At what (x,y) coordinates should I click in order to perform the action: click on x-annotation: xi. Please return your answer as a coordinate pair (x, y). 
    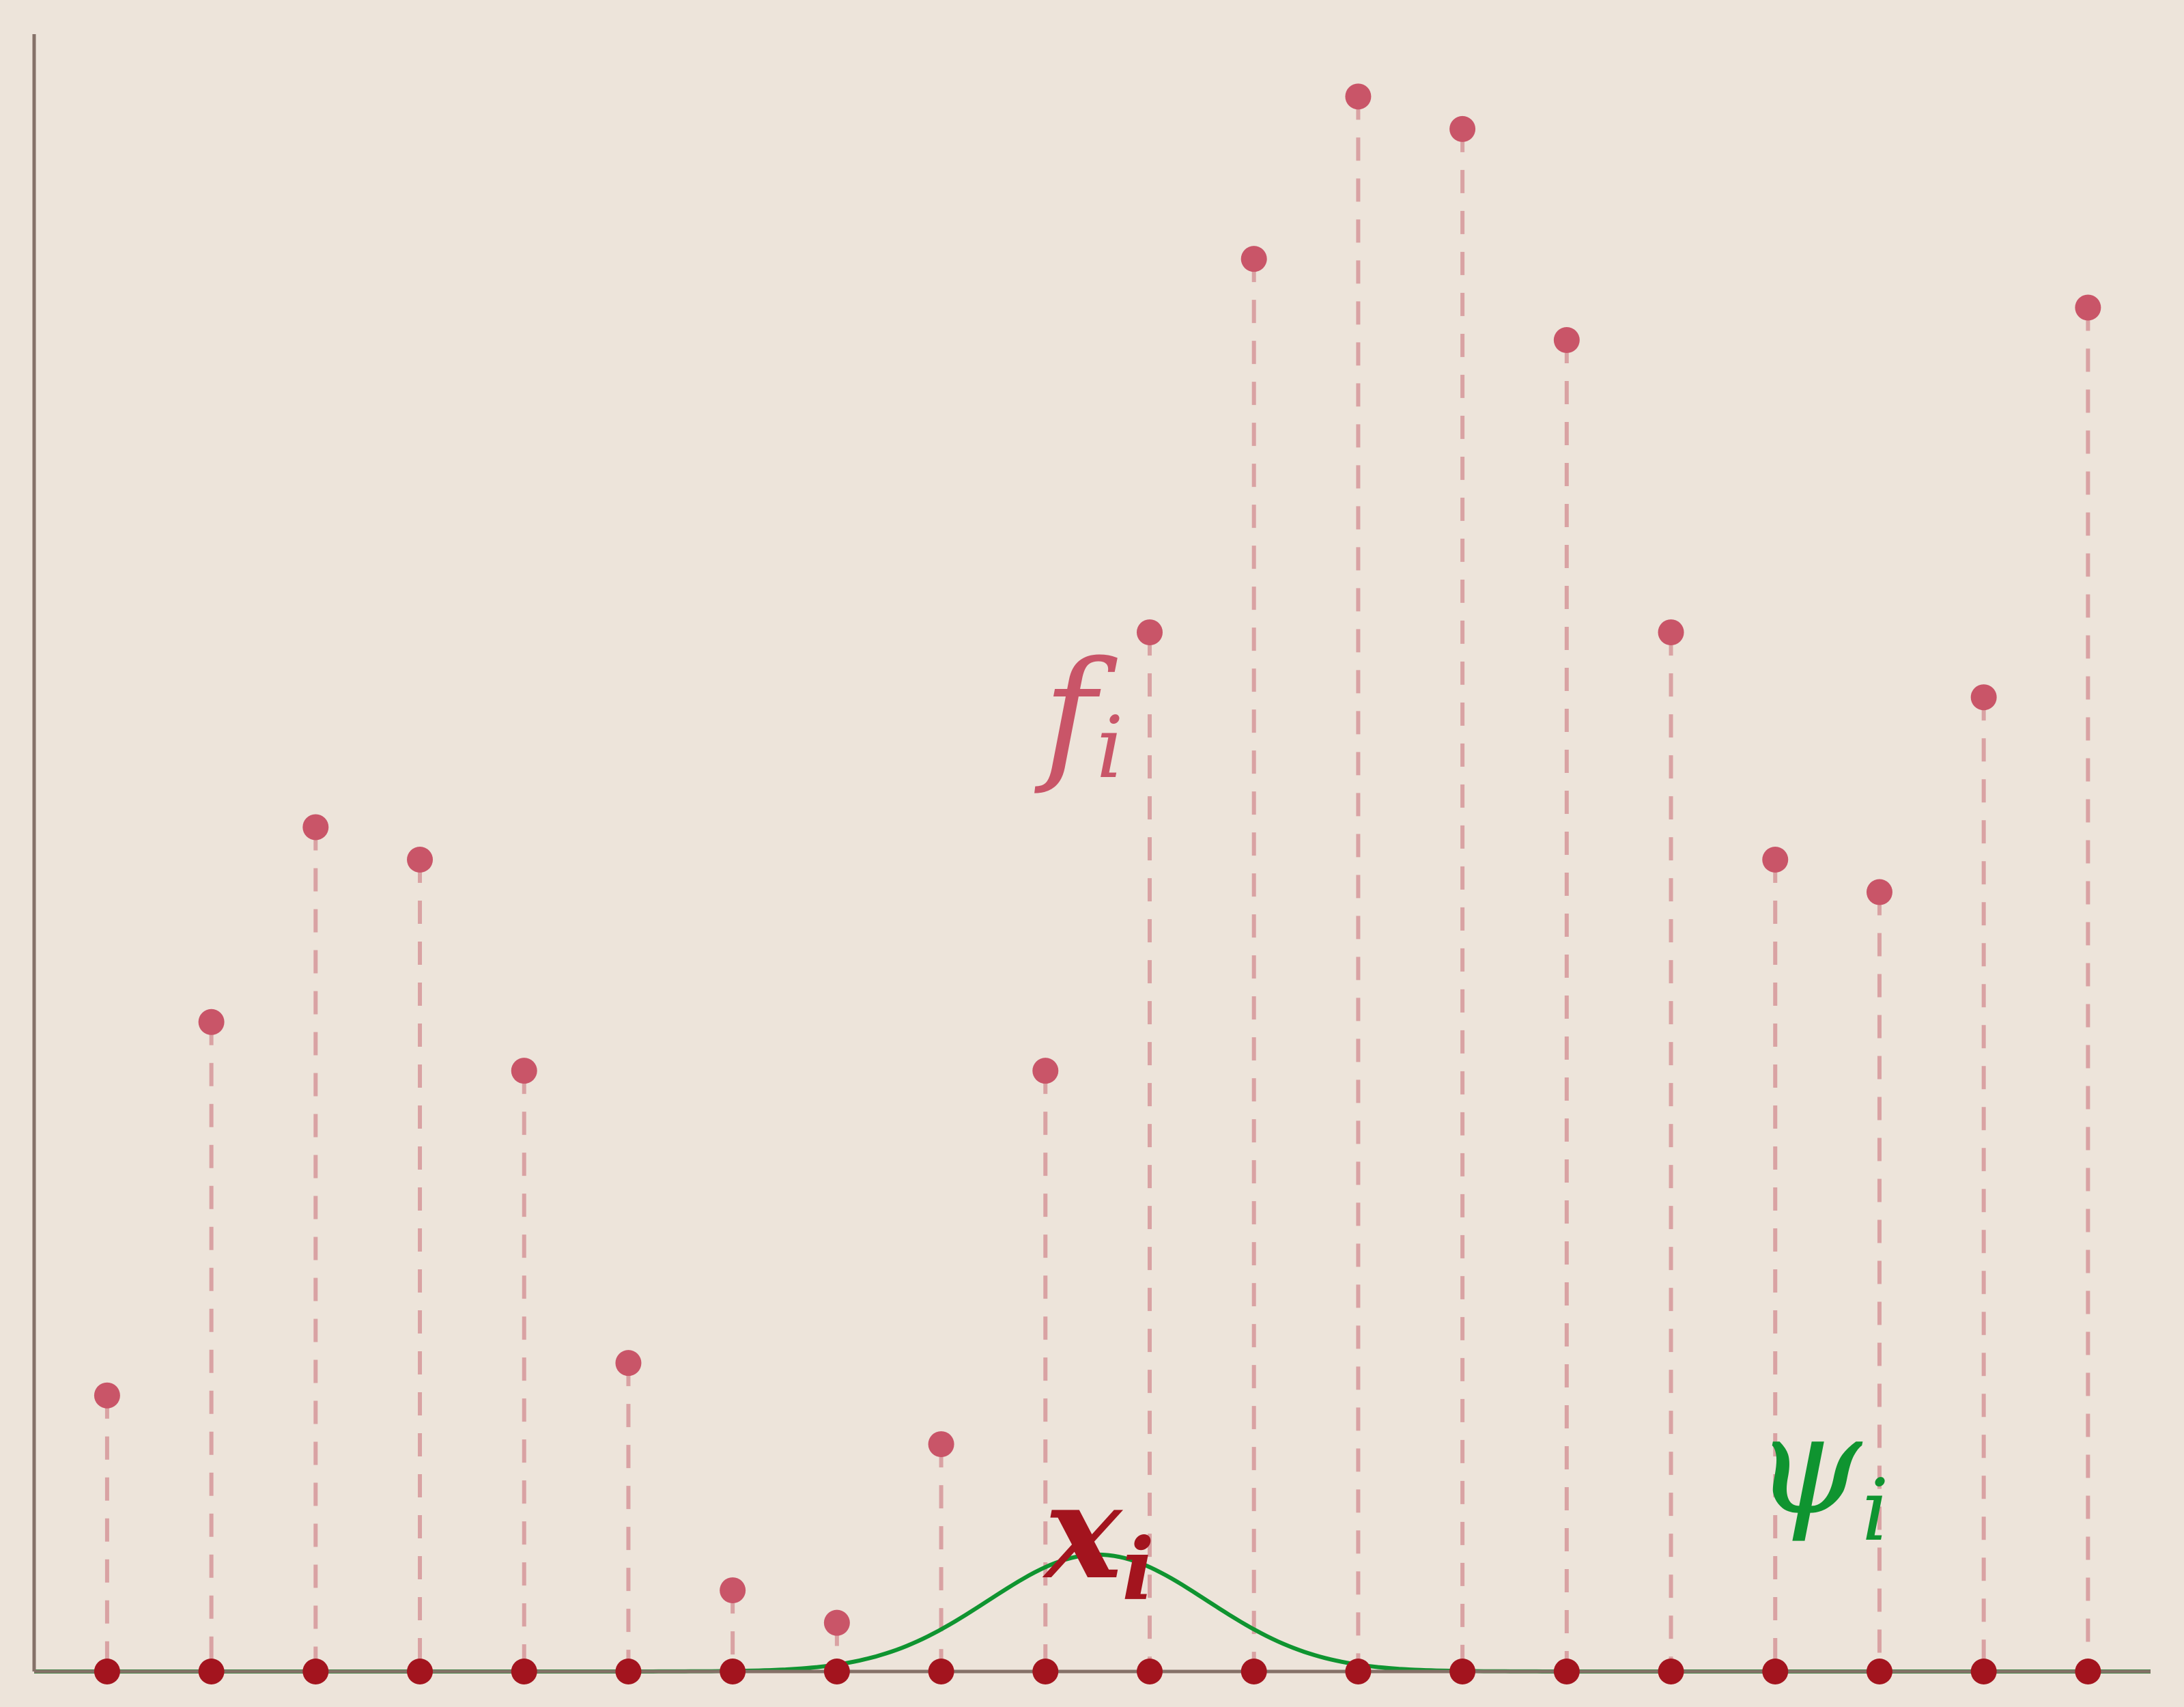
    Looking at the image, I should click on (1098, 1538).